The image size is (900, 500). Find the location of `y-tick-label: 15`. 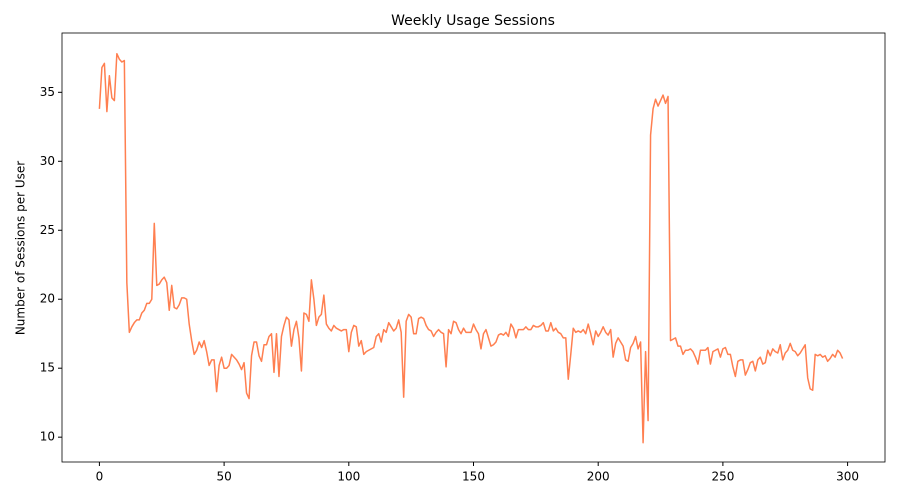

y-tick-label: 15 is located at coordinates (47, 368).